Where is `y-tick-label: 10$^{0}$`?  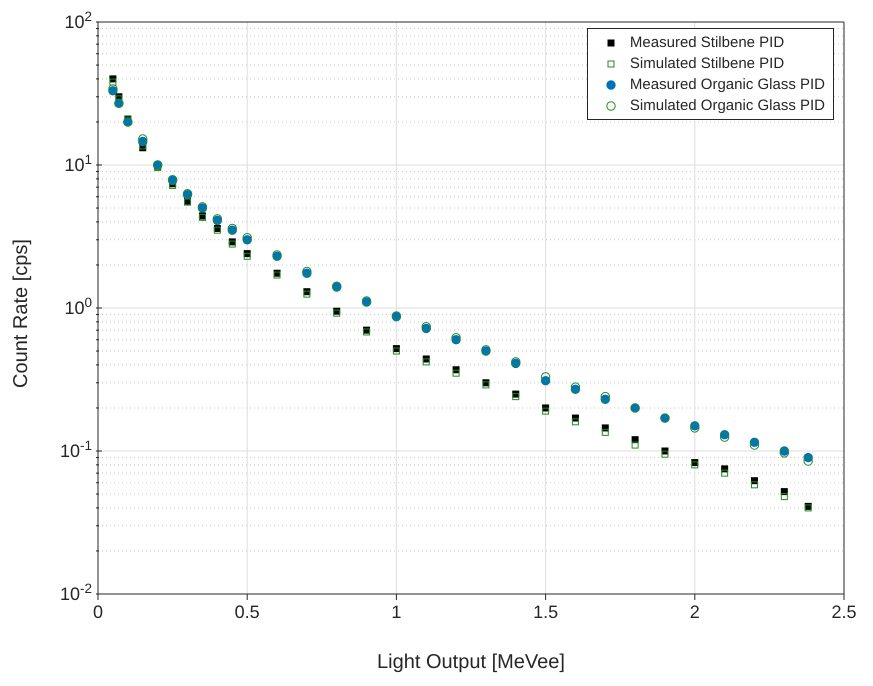 y-tick-label: 10$^{0}$ is located at coordinates (78, 306).